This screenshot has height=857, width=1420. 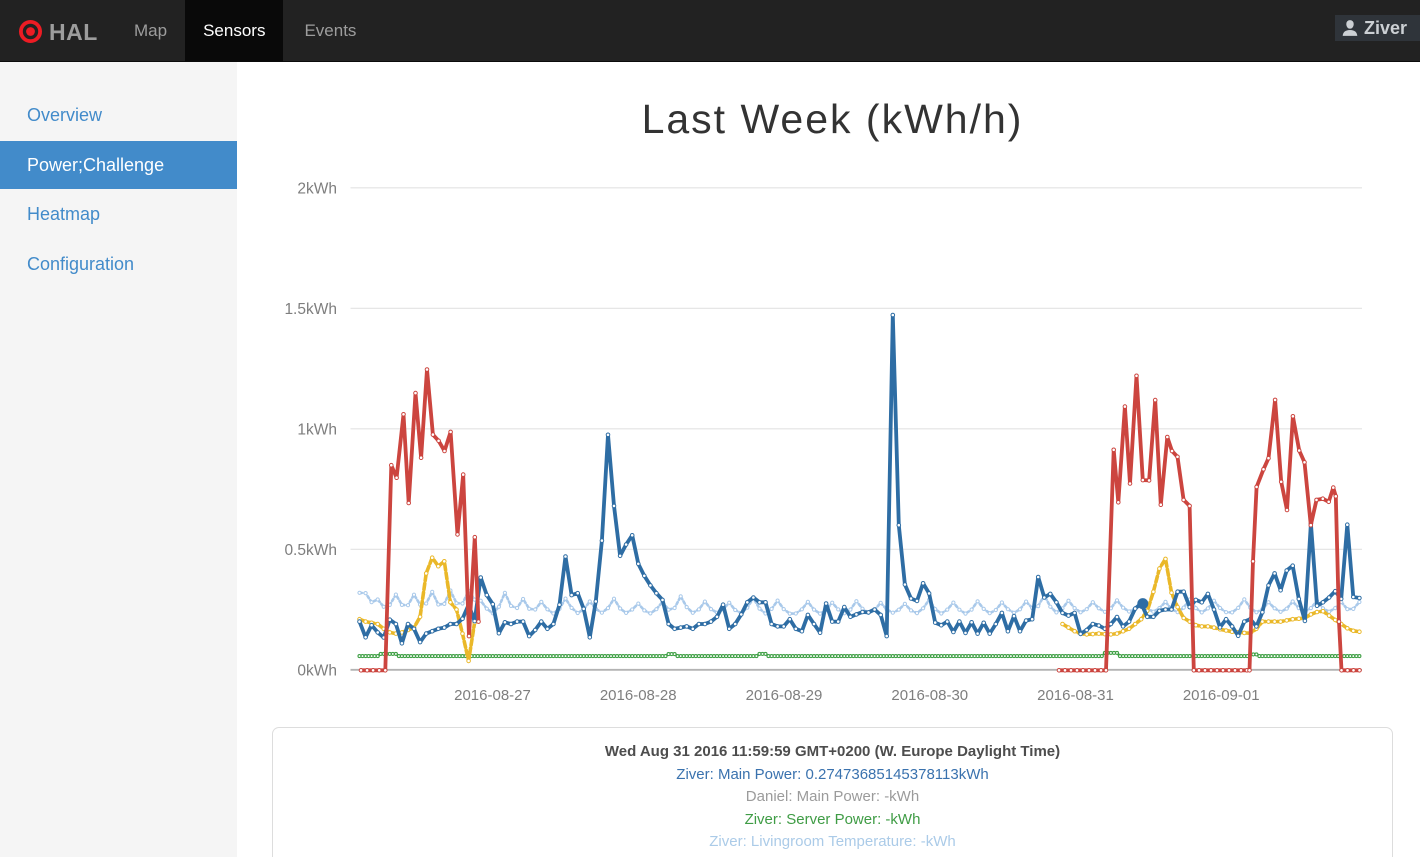 I want to click on svg-text: 0.5kWh, so click(x=310, y=550).